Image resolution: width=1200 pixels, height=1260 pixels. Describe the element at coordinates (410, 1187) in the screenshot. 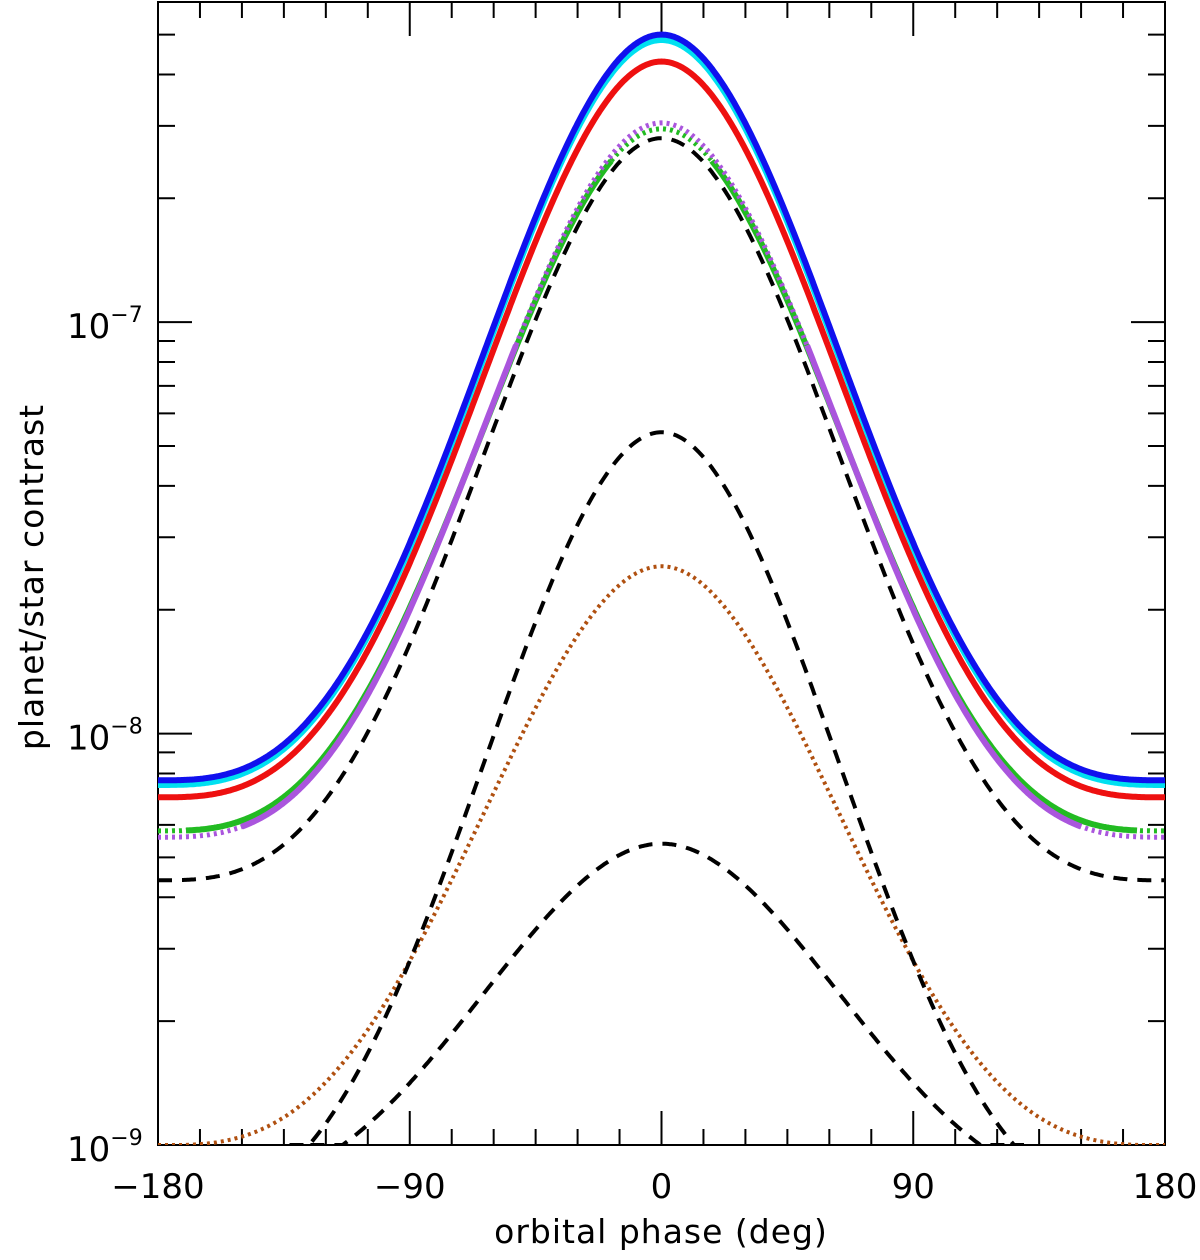

I see `x-tick-label: −90` at that location.